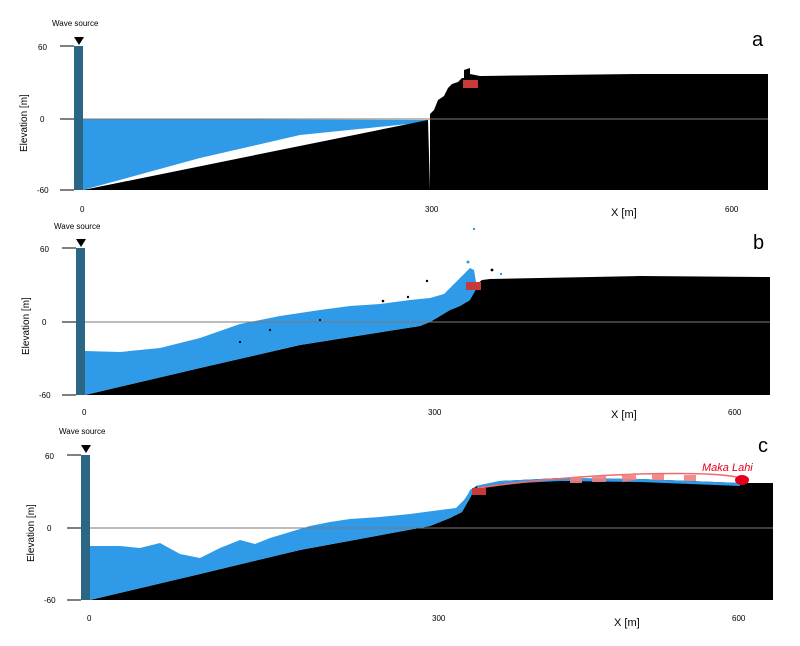 The image size is (800, 646). Describe the element at coordinates (742, 480) in the screenshot. I see `maka-lahi-point` at that location.